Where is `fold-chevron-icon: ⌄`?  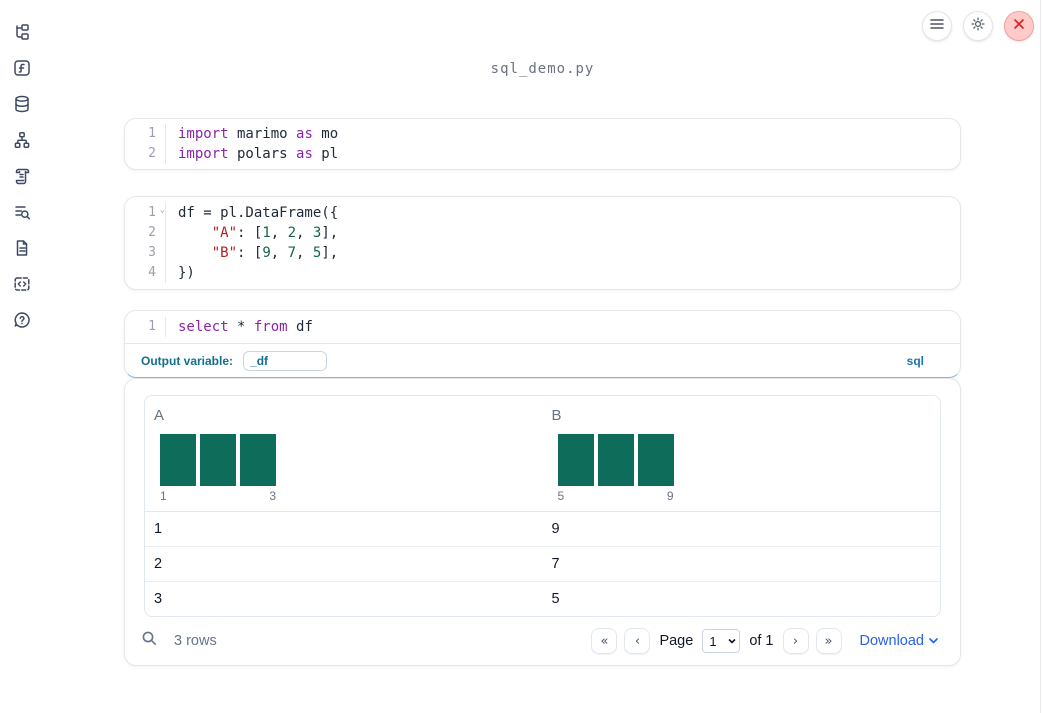
fold-chevron-icon: ⌄ is located at coordinates (162, 210).